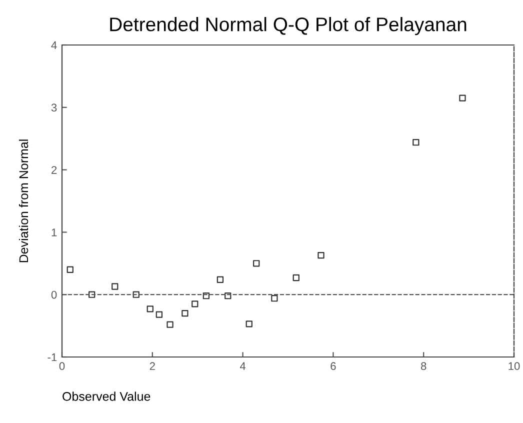 The height and width of the screenshot is (423, 523). I want to click on y-tick-label: 3, so click(54, 108).